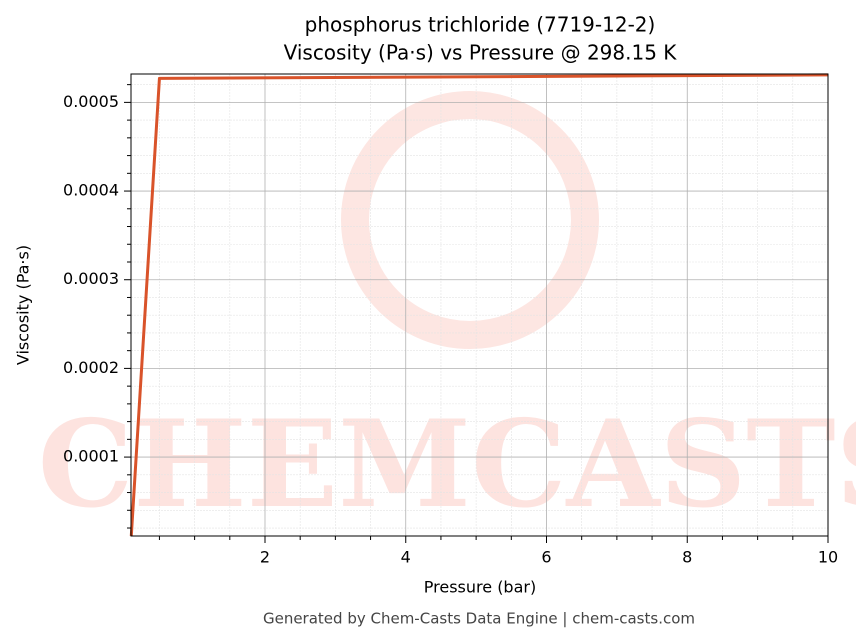 The image size is (856, 644). What do you see at coordinates (406, 557) in the screenshot?
I see `x-tick-label: 4` at bounding box center [406, 557].